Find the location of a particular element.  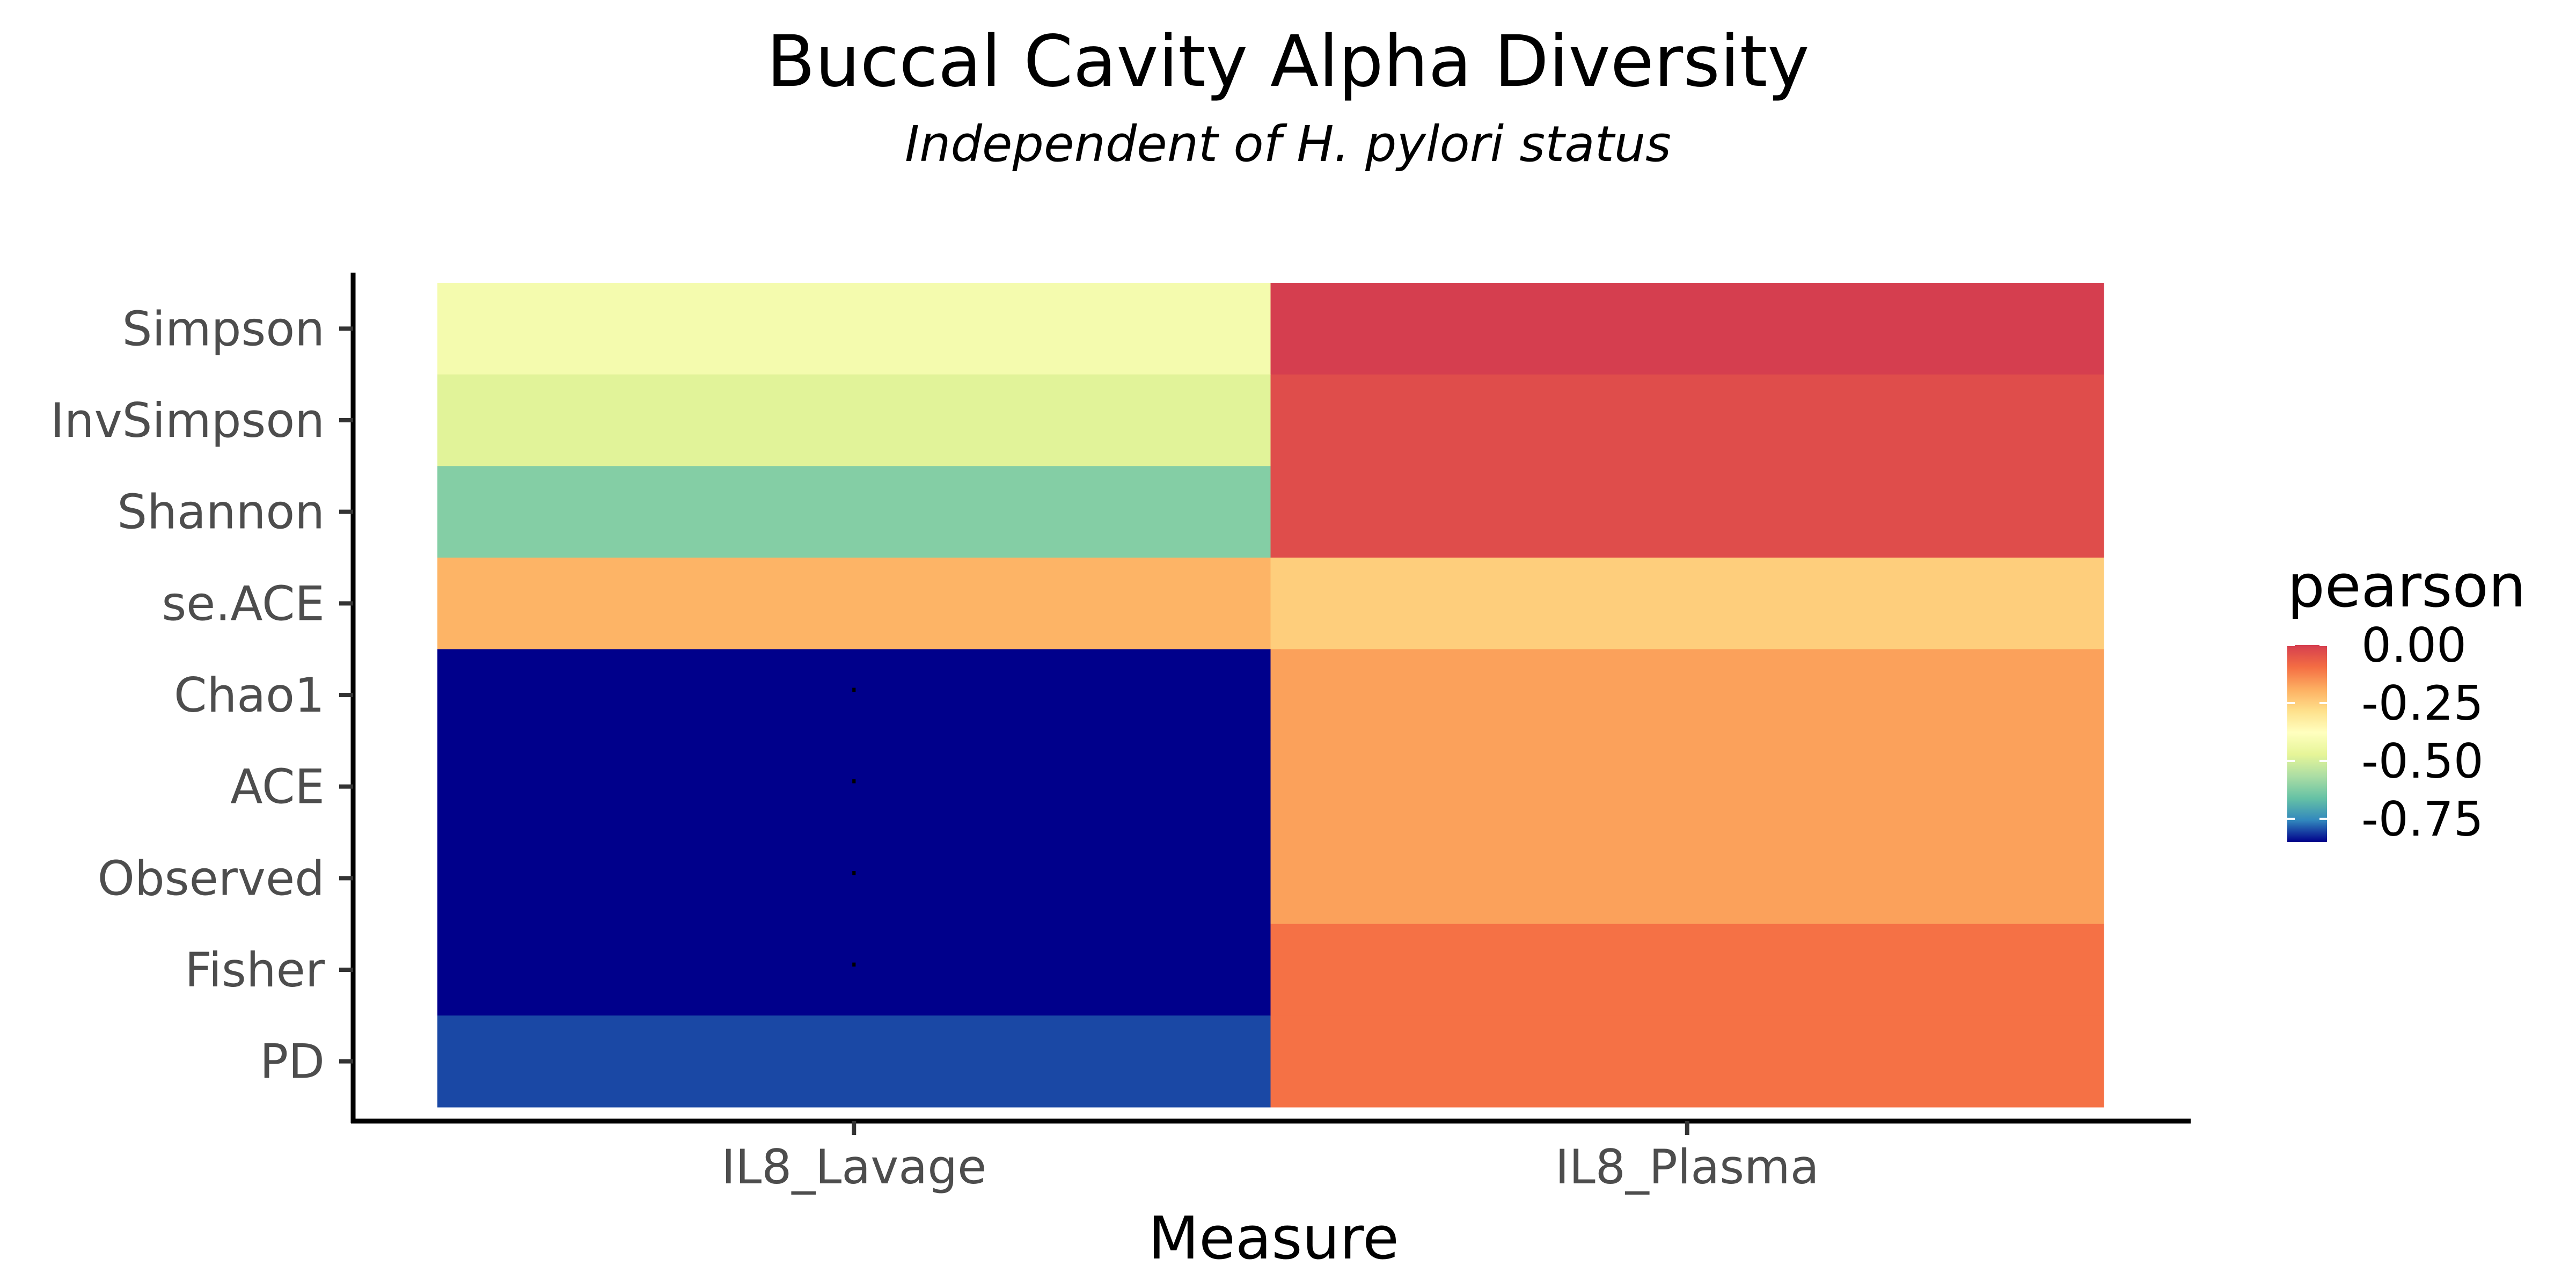

legend: pearson 0.00-0.25-0.50-0.75 is located at coordinates (2406, 699).